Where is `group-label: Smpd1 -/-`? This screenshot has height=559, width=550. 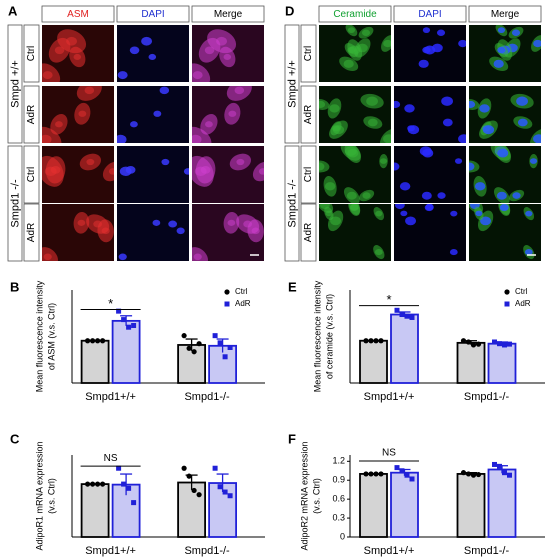 group-label: Smpd1 -/- is located at coordinates (292, 203).